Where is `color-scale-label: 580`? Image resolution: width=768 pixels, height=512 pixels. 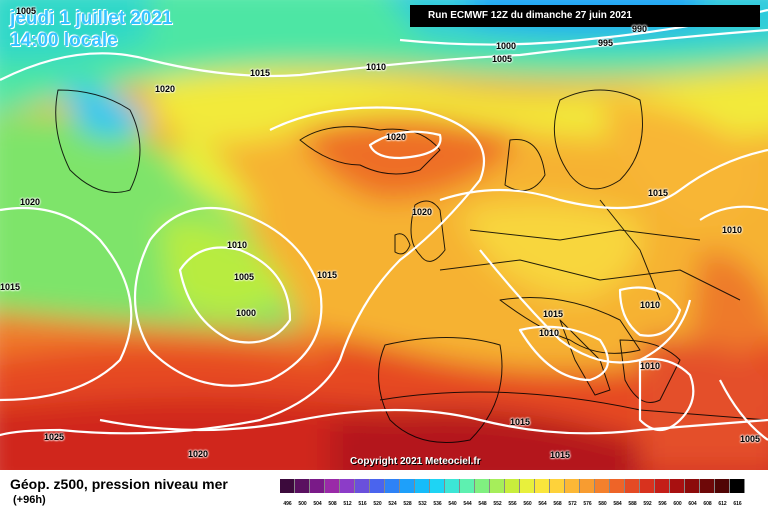 color-scale-label: 580 is located at coordinates (602, 504).